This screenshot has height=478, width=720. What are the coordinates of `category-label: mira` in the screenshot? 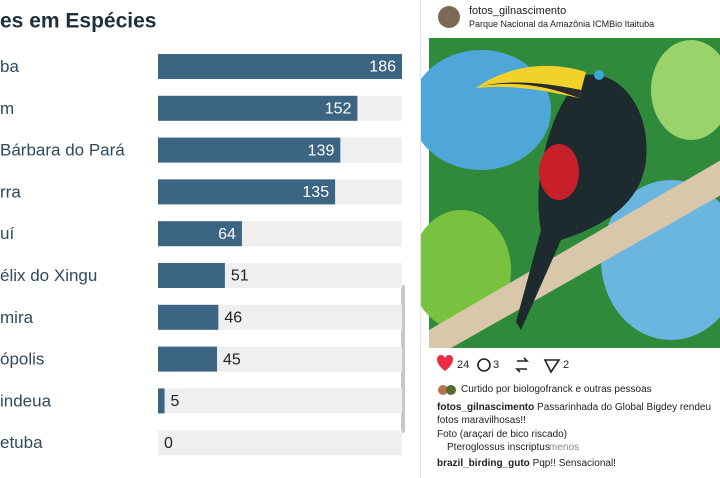 It's located at (17, 317).